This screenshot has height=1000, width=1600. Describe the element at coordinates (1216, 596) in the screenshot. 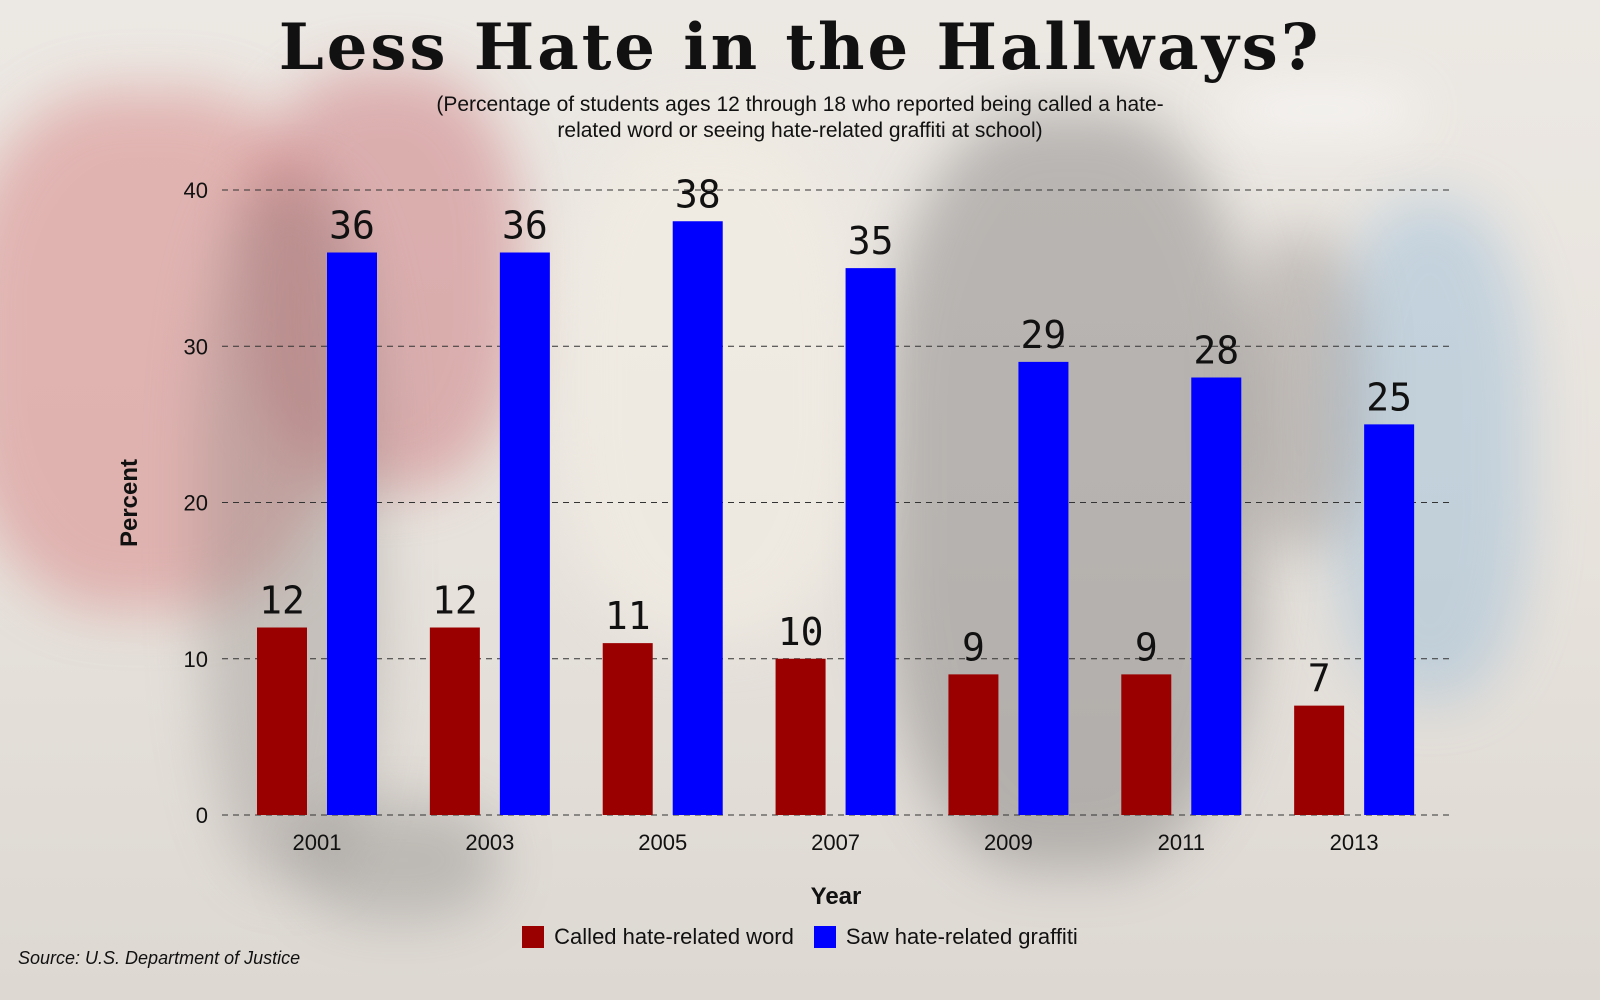

I see `bar-graffiti-2011` at that location.